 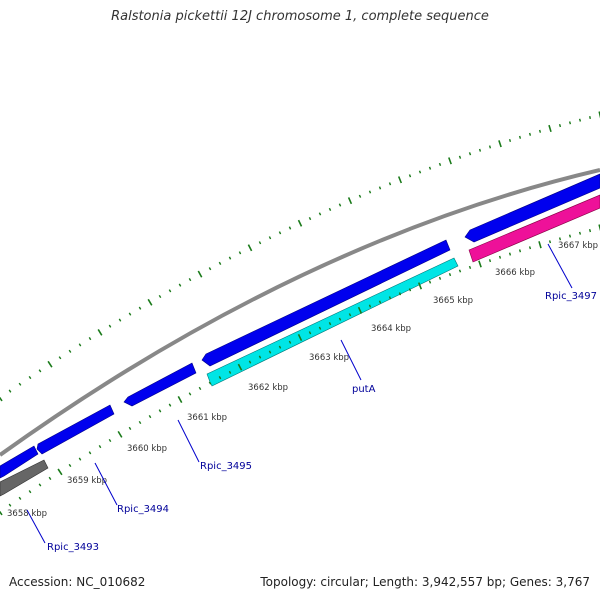 I want to click on gene-label-rpic-3495: Rpic_3495, so click(x=226, y=466).